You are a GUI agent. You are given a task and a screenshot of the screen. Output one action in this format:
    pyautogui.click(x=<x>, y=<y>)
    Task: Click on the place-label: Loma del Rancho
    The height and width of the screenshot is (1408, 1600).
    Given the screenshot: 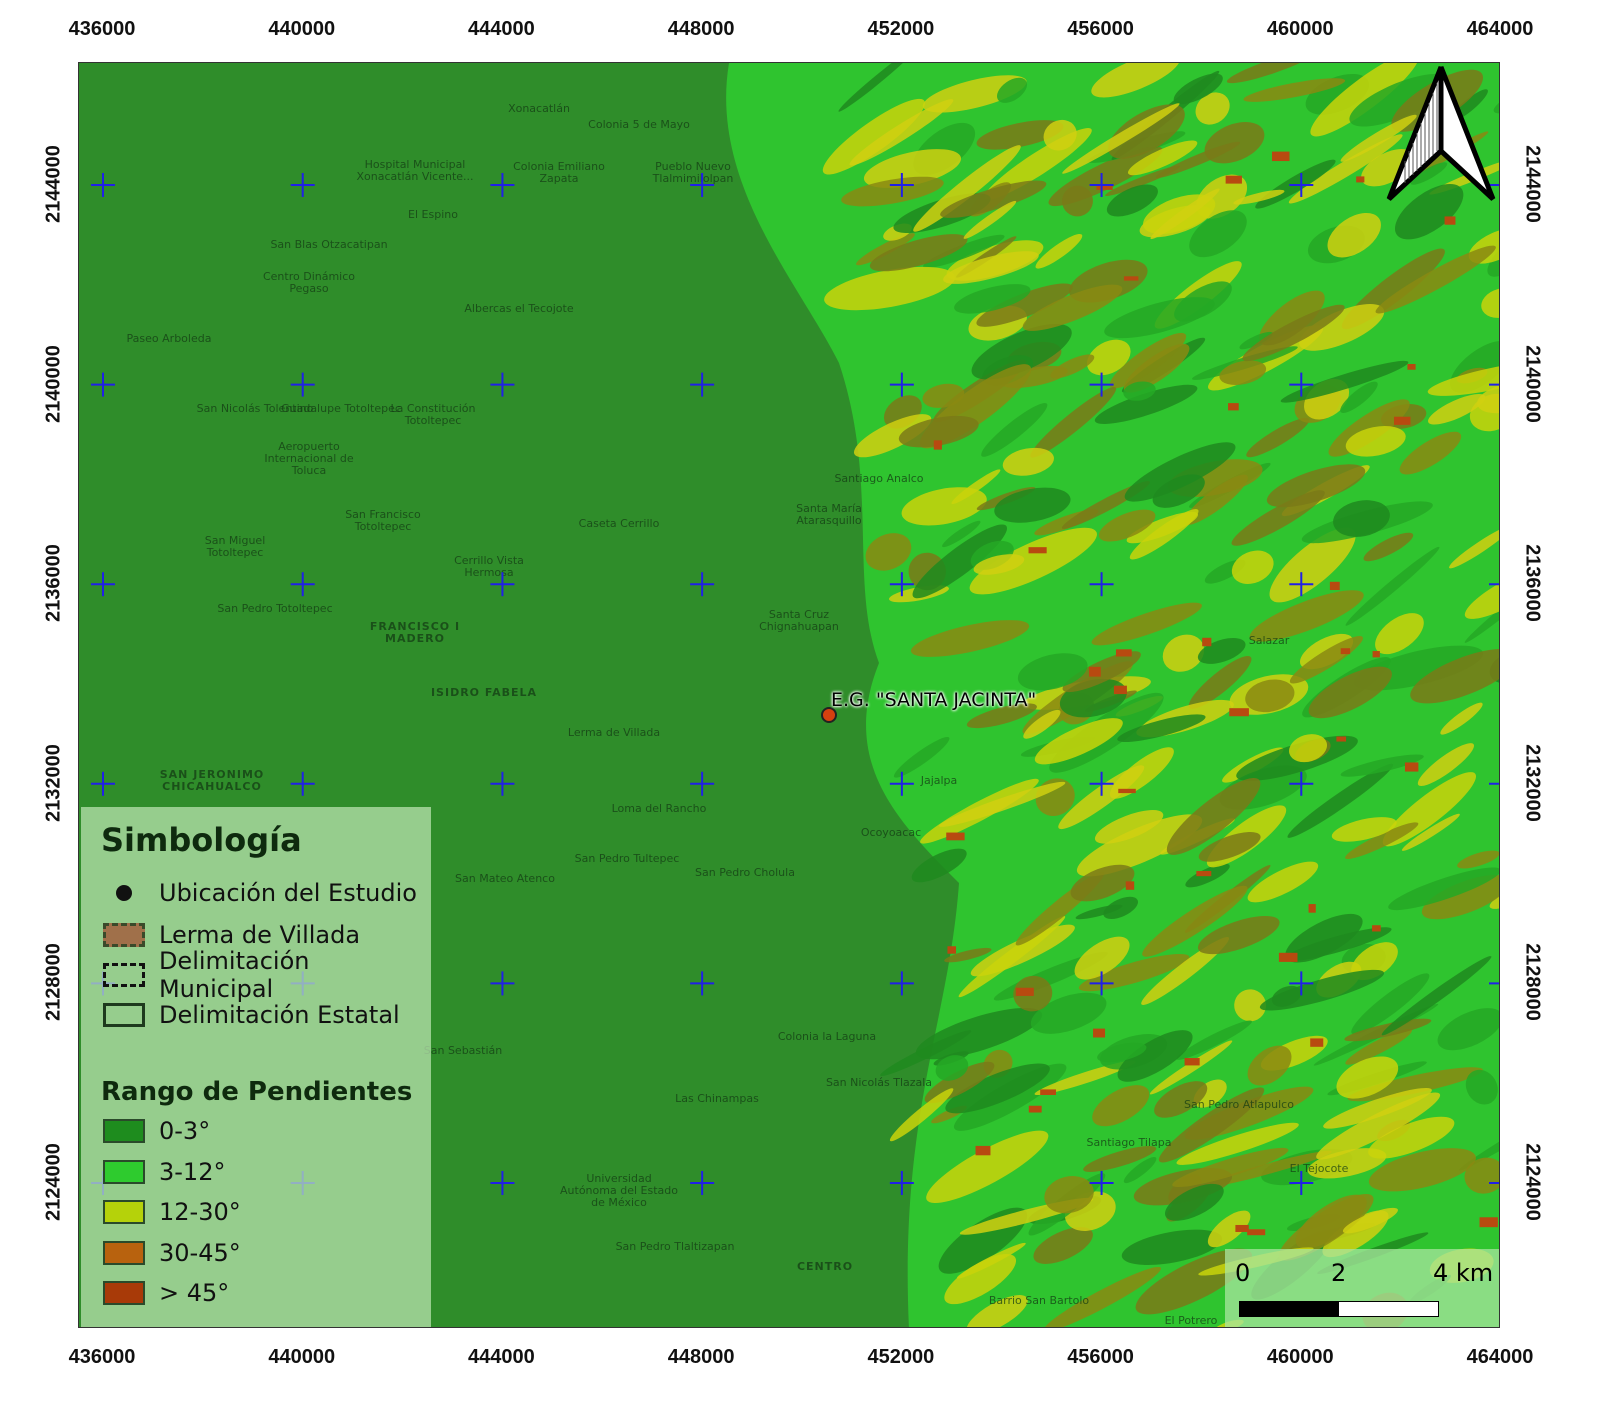 What is the action you would take?
    pyautogui.click(x=659, y=808)
    